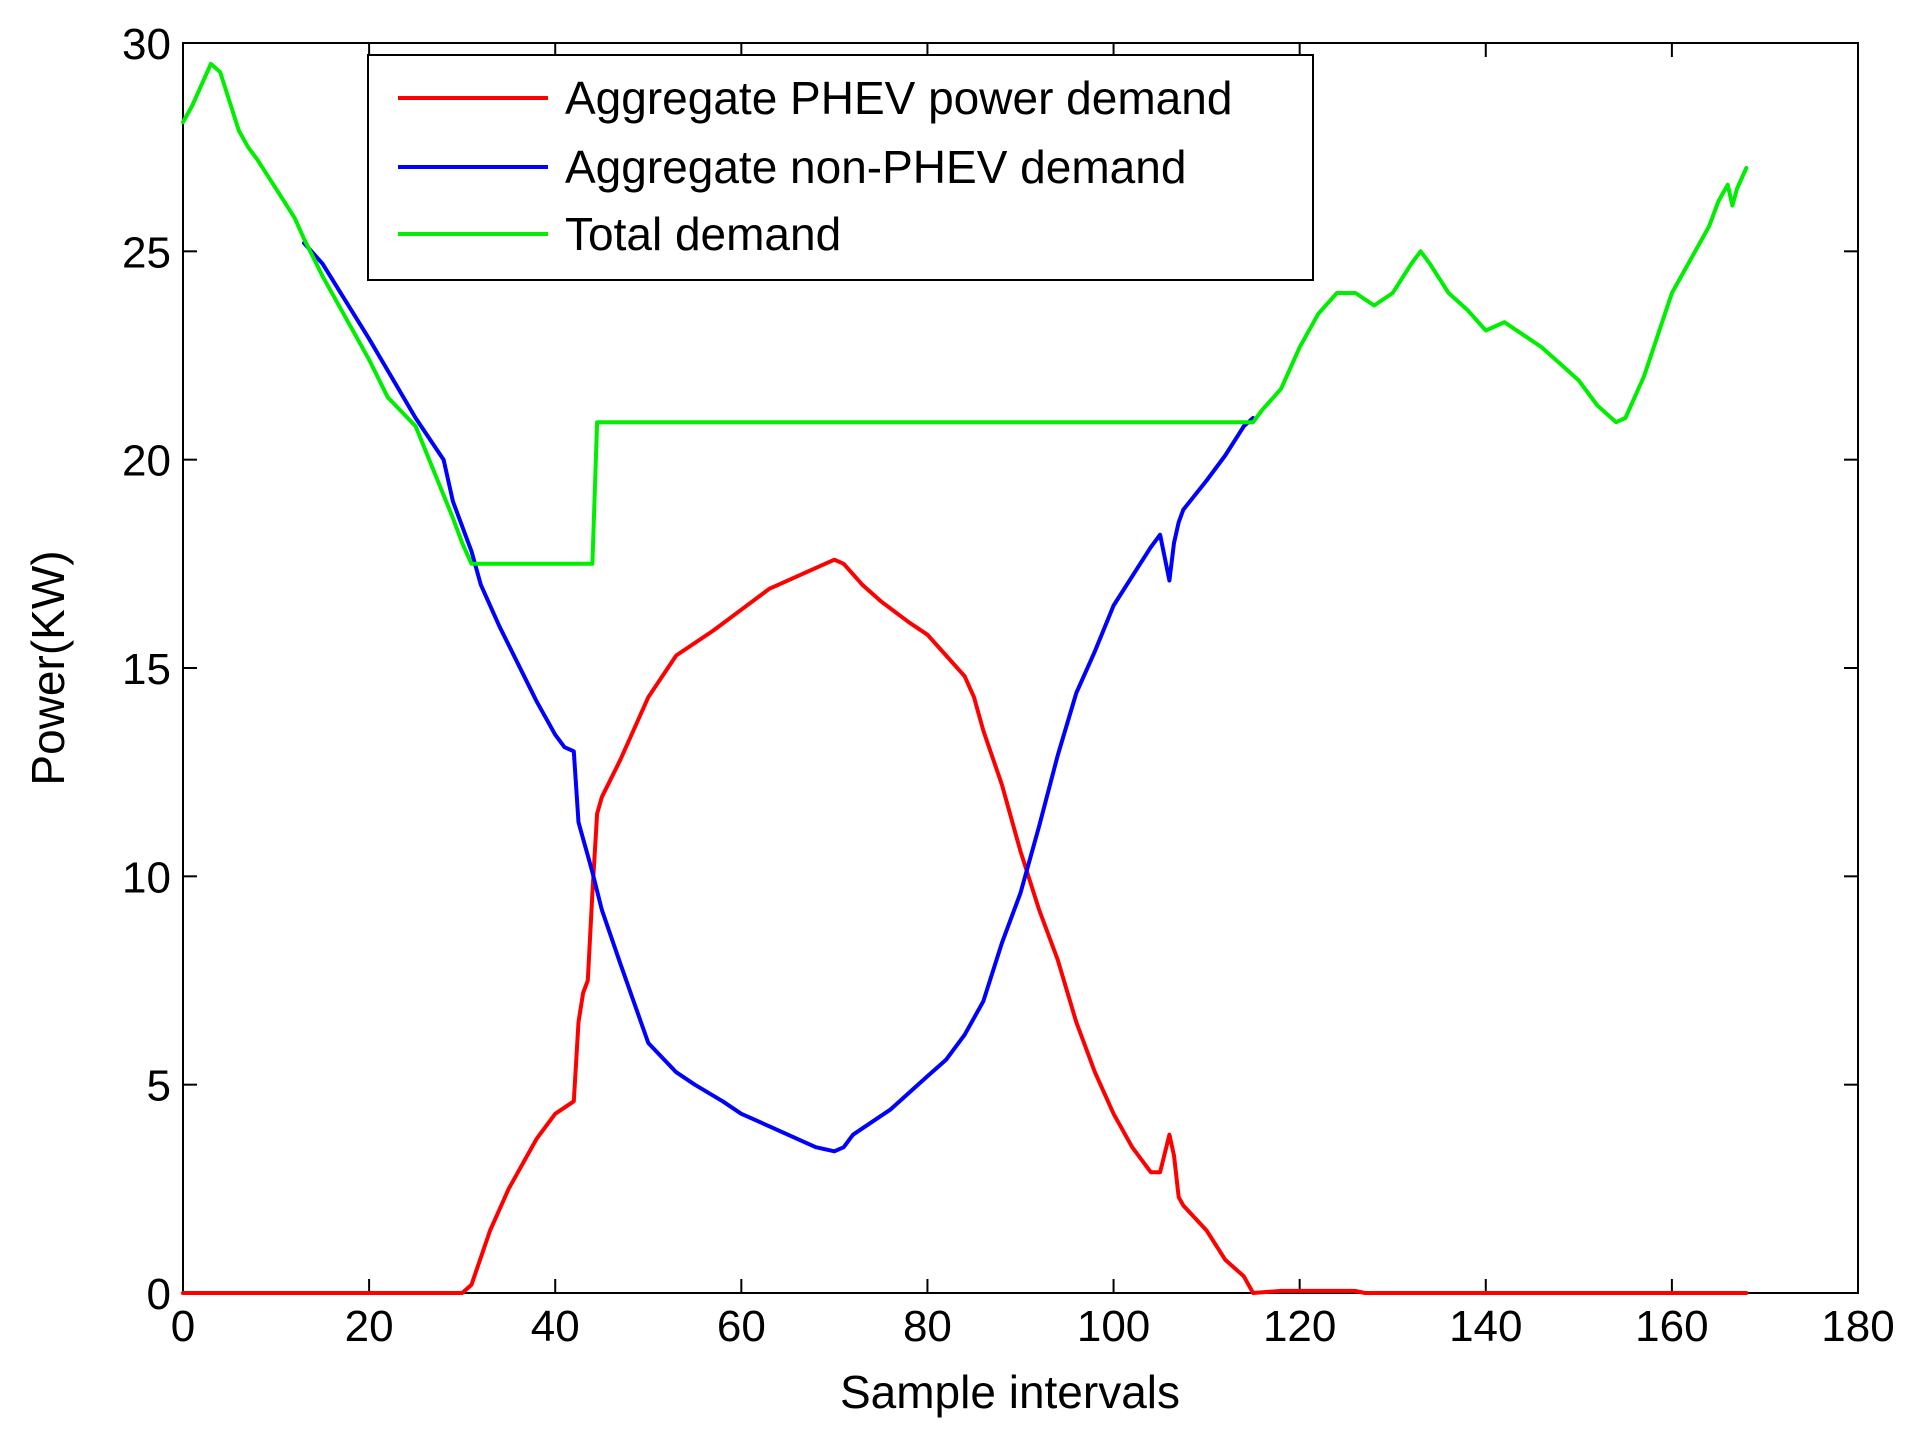 The image size is (1912, 1442). I want to click on legend-label-total: Total demand, so click(703, 234).